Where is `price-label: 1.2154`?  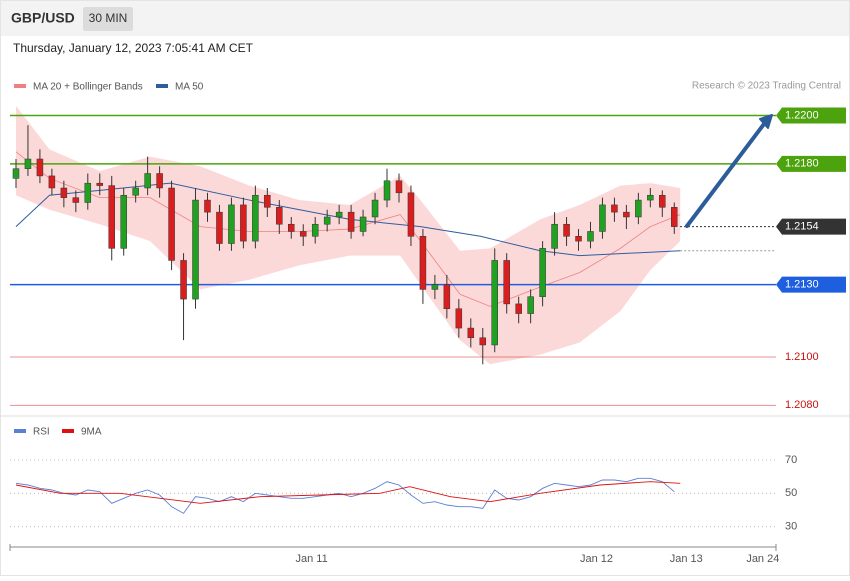
price-label: 1.2154 is located at coordinates (802, 227).